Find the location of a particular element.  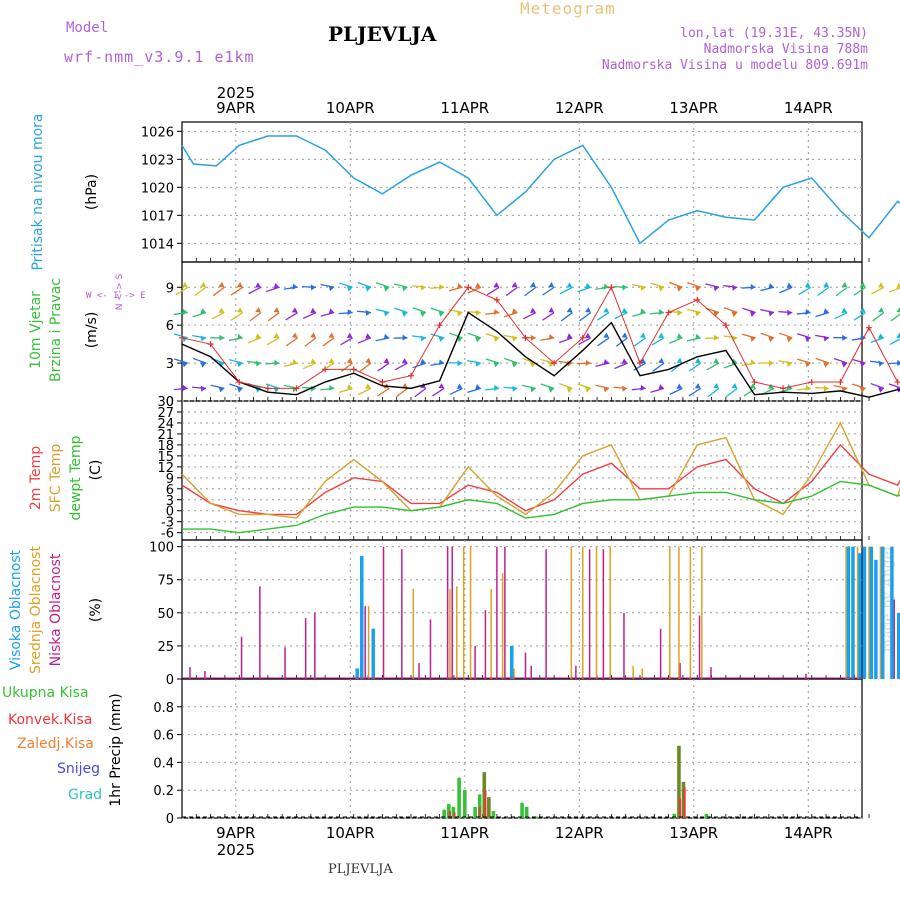

precip-axis-title: 1hr Precip (mm) is located at coordinates (116, 749).